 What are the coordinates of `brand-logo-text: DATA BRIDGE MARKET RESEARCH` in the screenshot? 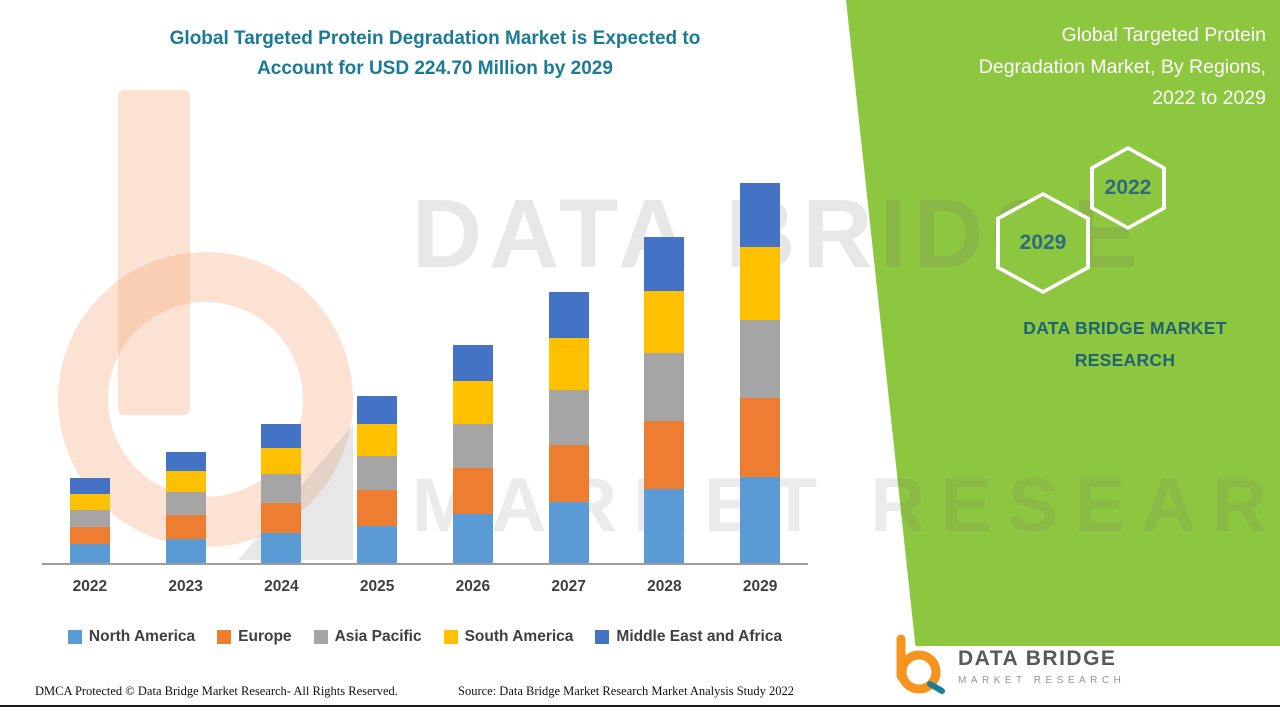 It's located at (1041, 666).